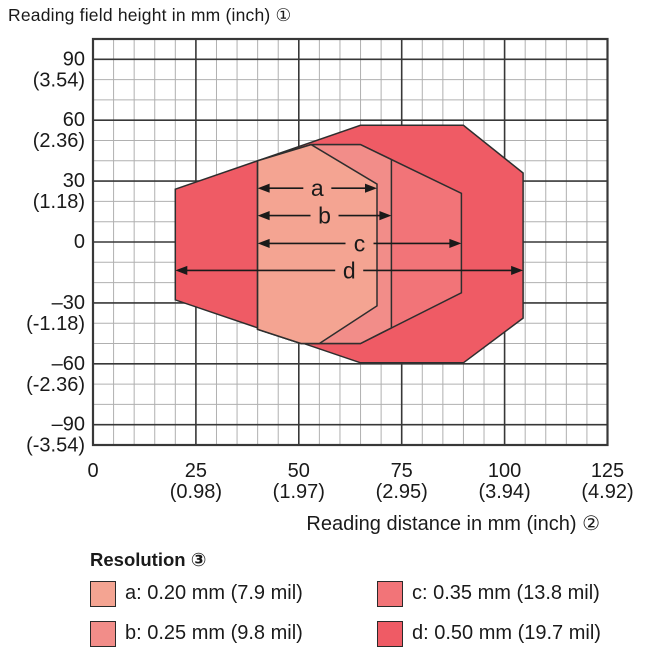  Describe the element at coordinates (196, 471) in the screenshot. I see `x-tick-mm: 25` at that location.